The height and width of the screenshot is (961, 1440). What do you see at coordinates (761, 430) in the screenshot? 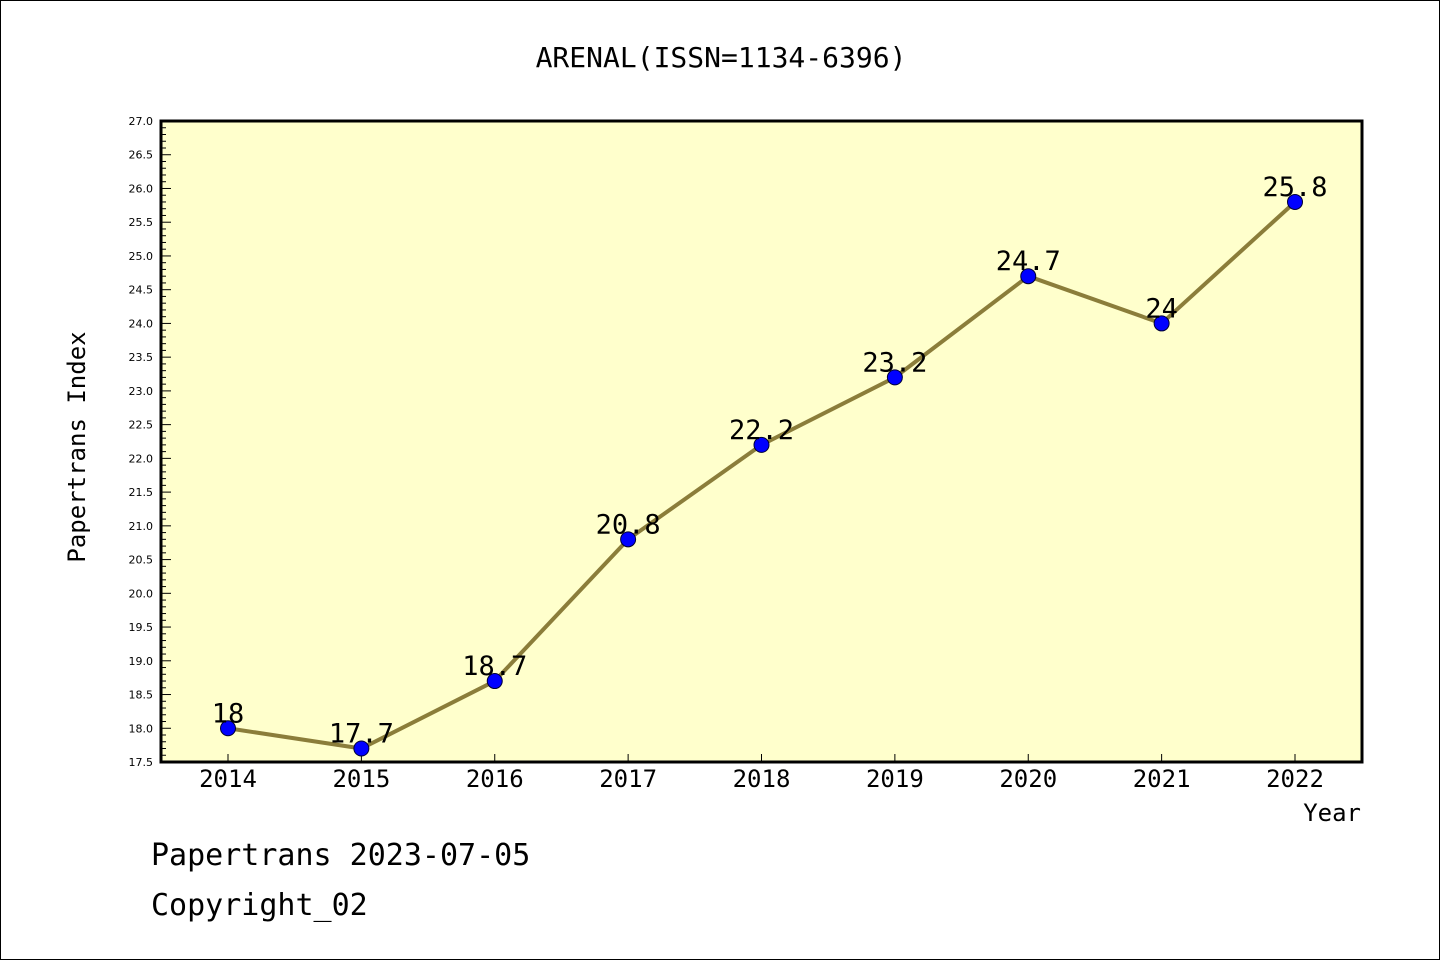
I see `data-label: 22.2` at bounding box center [761, 430].